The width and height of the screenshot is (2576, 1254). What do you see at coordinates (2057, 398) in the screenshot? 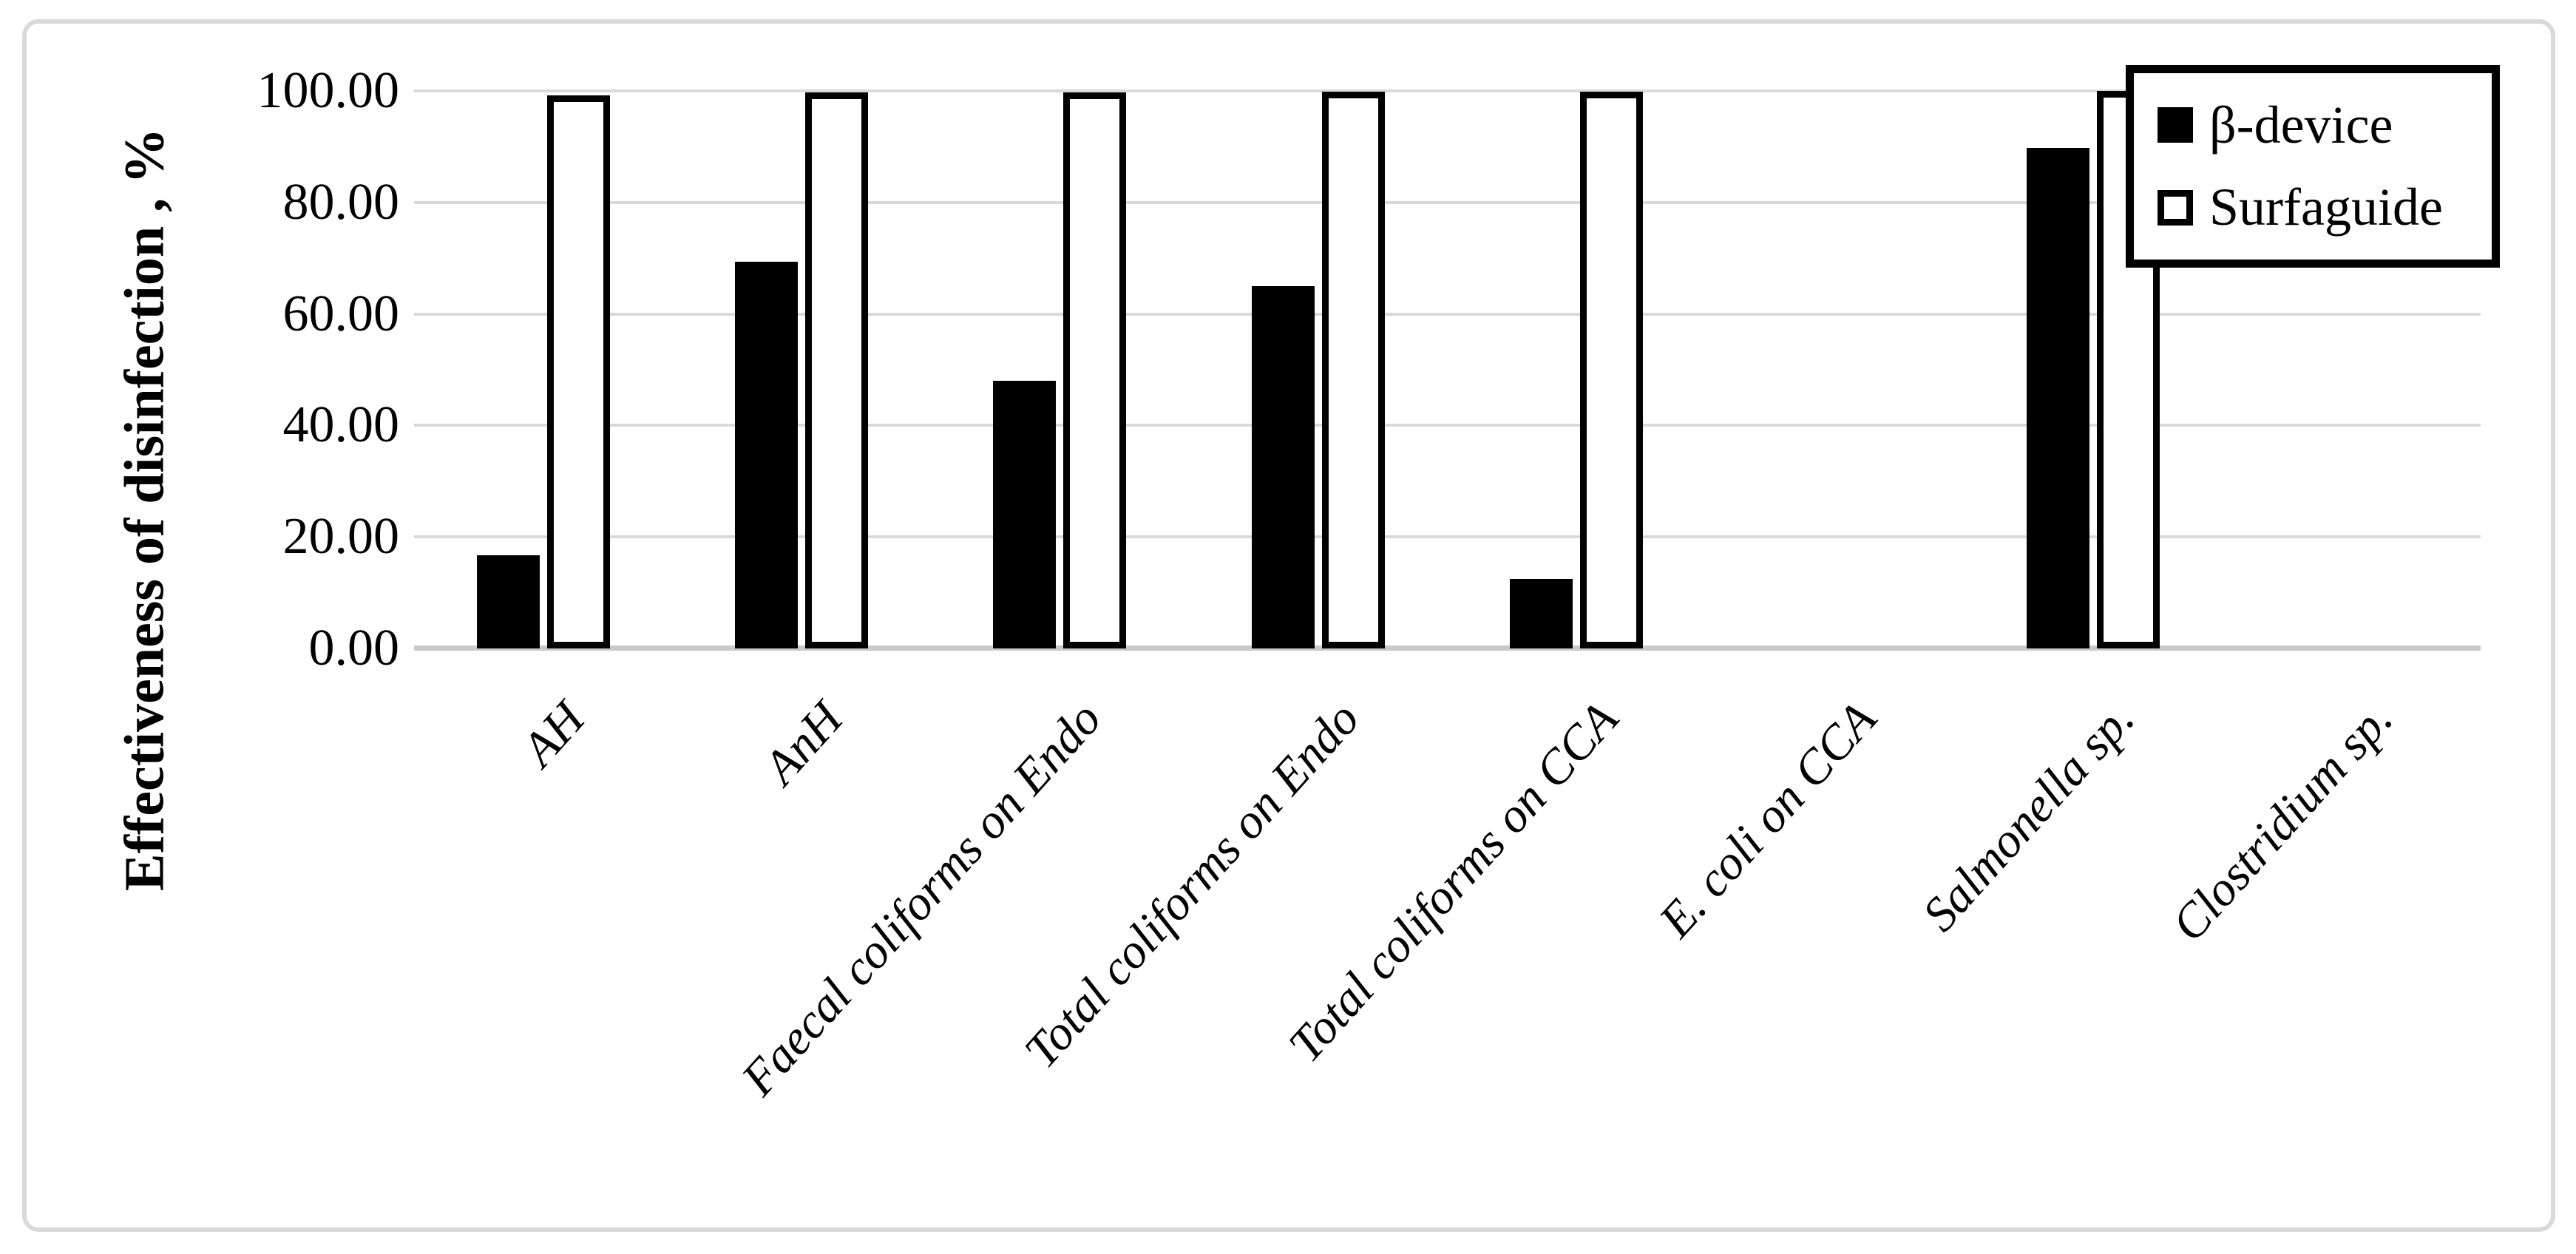
I see `bar-beta-device-Salmonella-sp-` at bounding box center [2057, 398].